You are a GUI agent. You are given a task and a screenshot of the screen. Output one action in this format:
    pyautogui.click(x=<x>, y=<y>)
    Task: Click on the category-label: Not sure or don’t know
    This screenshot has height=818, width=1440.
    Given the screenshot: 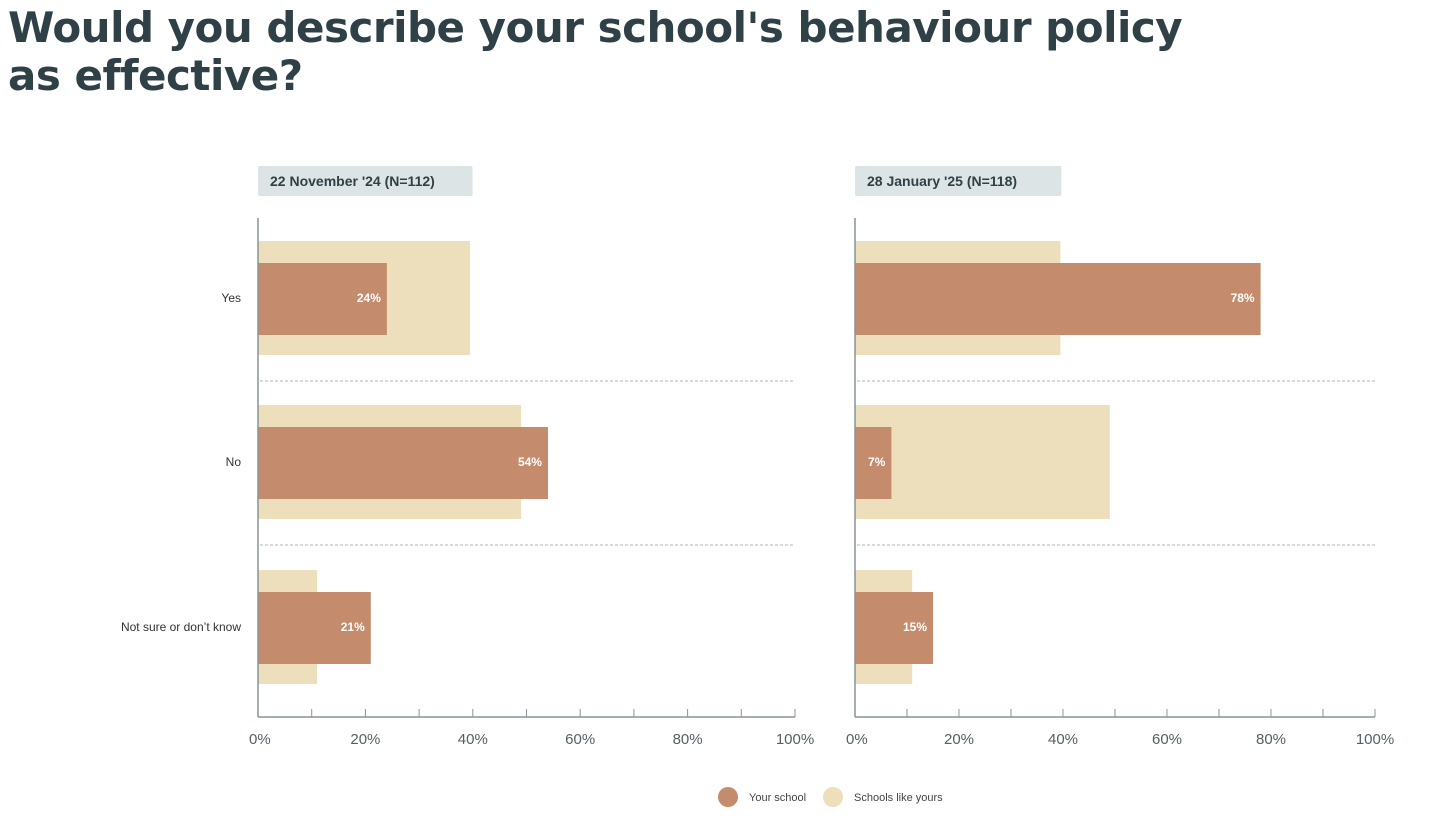 What is the action you would take?
    pyautogui.click(x=181, y=627)
    